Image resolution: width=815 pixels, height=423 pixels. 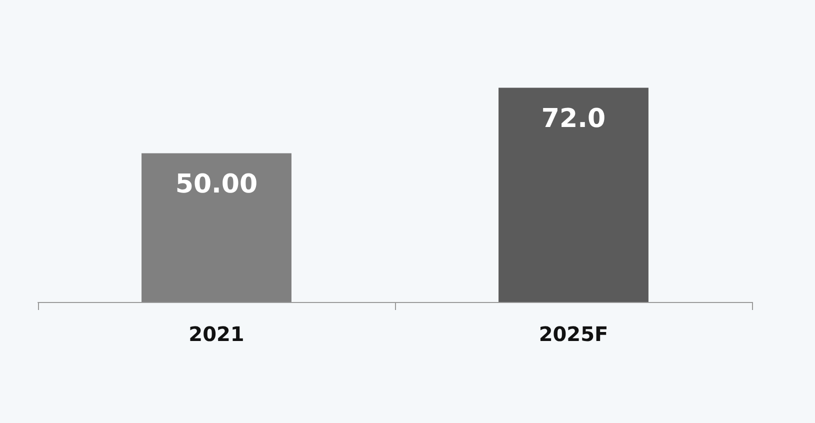 I want to click on x-tick-label: 2025F, so click(x=573, y=334).